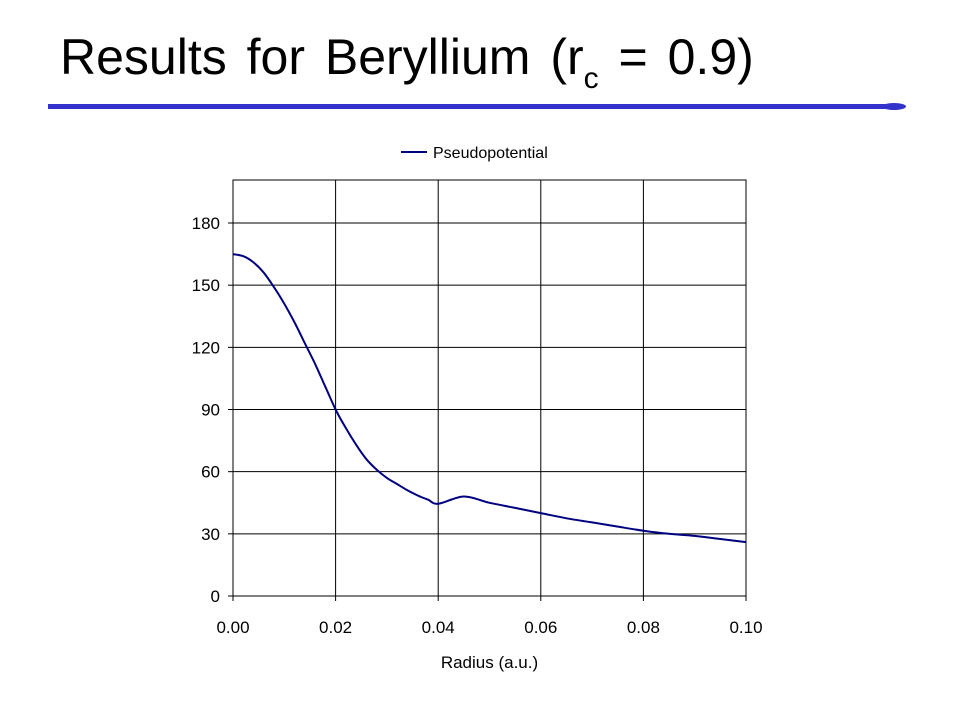 This screenshot has height=720, width=960. I want to click on x-tick-label: 0.00, so click(232, 627).